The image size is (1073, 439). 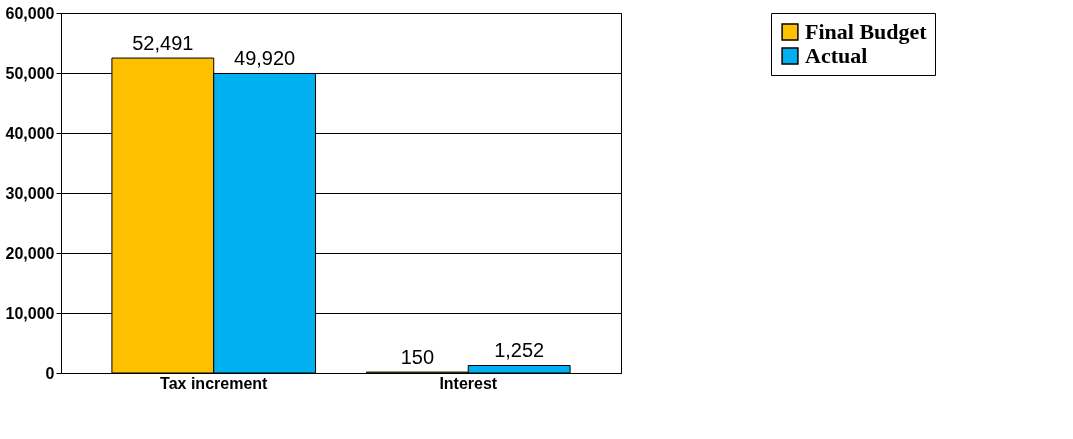 What do you see at coordinates (836, 55) in the screenshot?
I see `legend-label: Actual` at bounding box center [836, 55].